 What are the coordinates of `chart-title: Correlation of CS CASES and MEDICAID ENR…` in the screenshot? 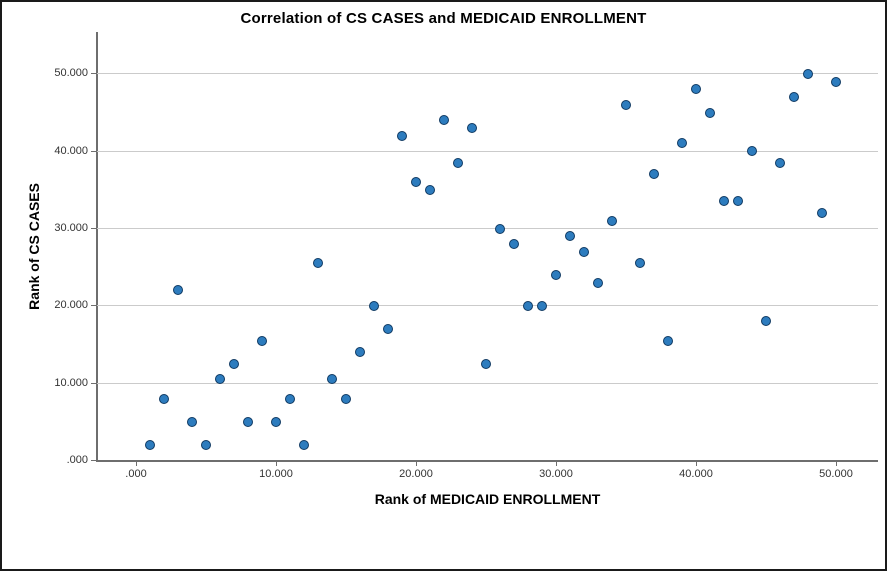 It's located at (443, 18).